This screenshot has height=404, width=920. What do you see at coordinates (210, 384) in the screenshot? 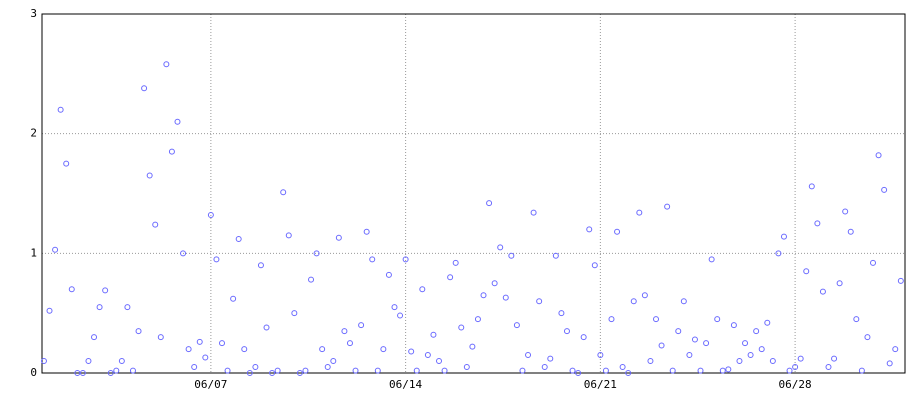
I see `x-tick-label: 06/07` at bounding box center [210, 384].